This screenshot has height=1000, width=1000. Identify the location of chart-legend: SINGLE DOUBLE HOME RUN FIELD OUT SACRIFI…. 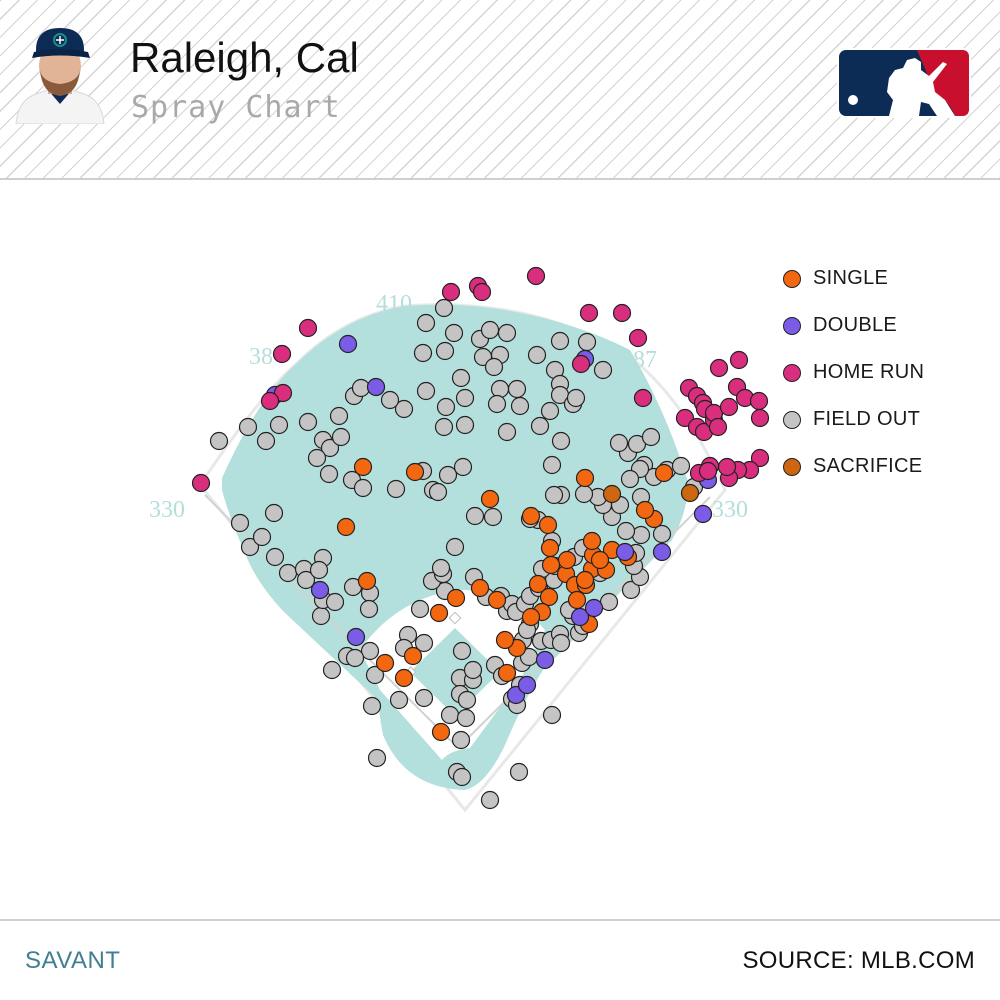
(853, 372).